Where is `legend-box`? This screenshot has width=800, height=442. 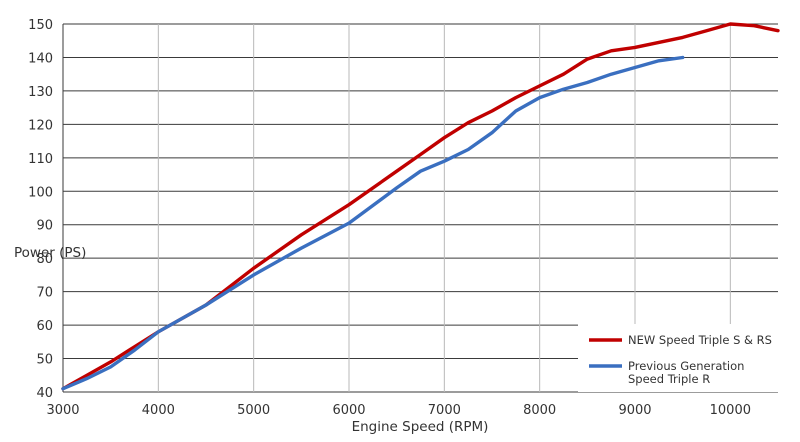 legend-box is located at coordinates (678, 358).